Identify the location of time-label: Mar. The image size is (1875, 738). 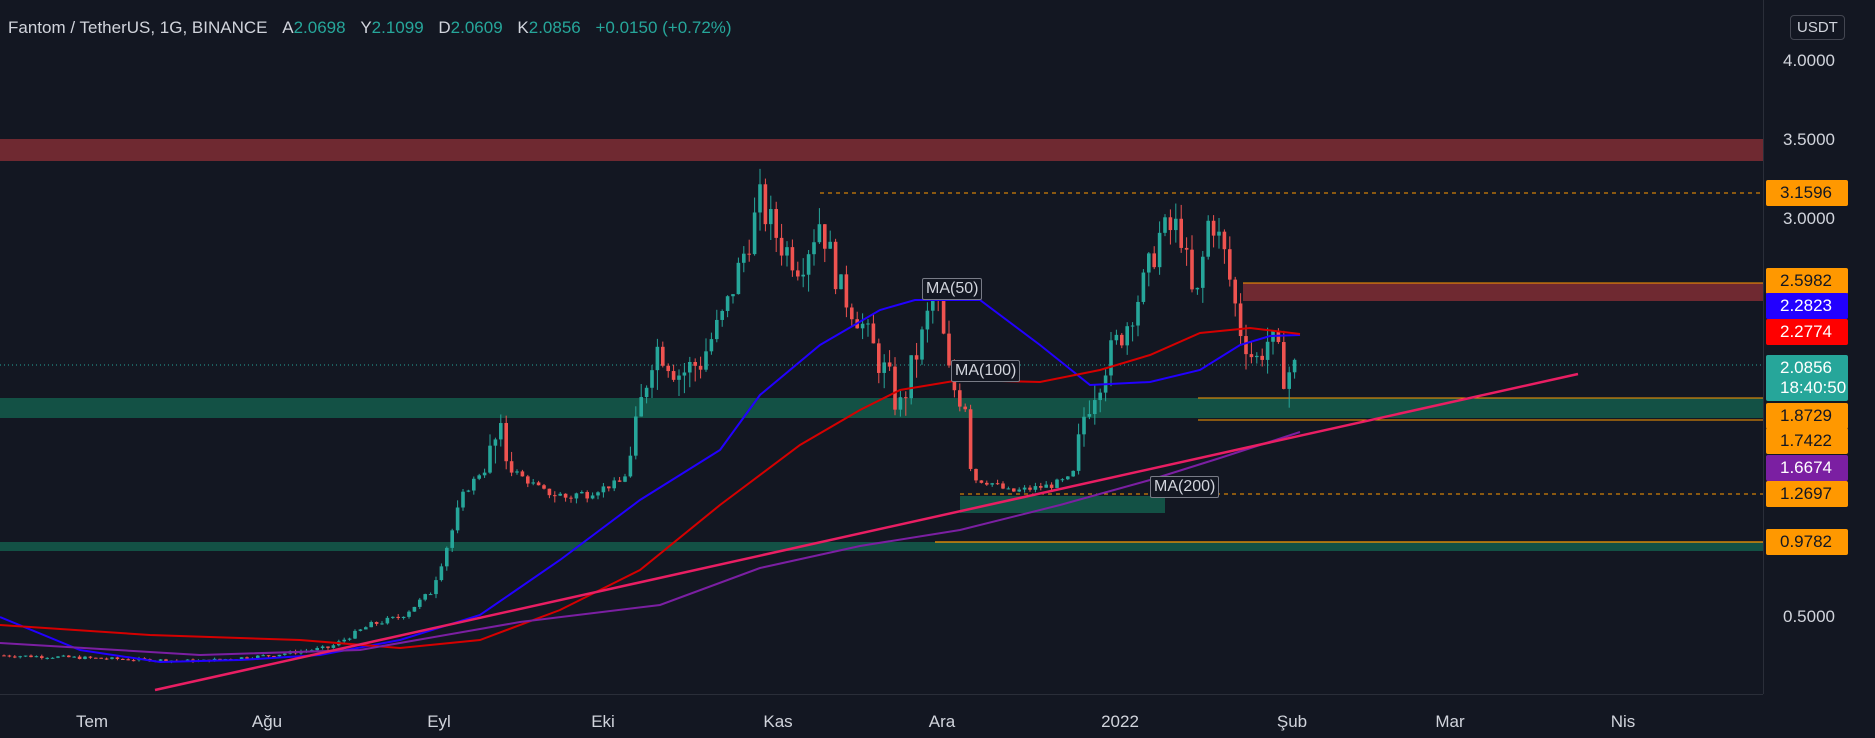
(1450, 721).